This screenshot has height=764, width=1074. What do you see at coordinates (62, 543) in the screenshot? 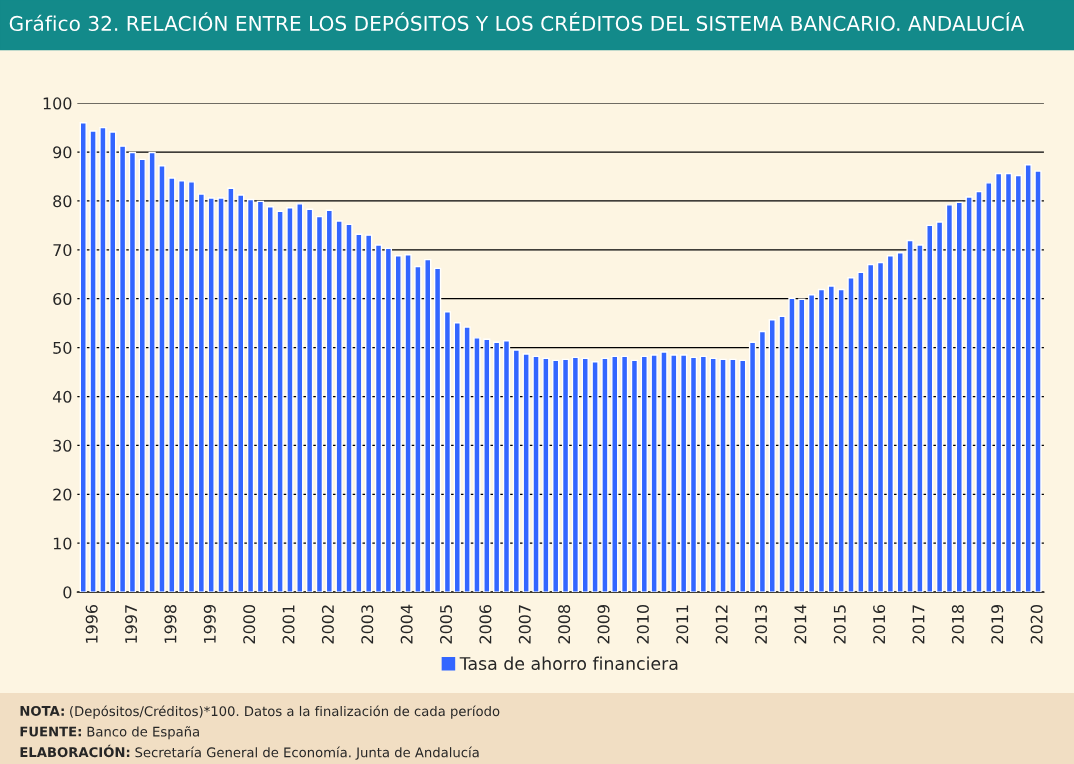
I see `y-tick-label: 10` at bounding box center [62, 543].